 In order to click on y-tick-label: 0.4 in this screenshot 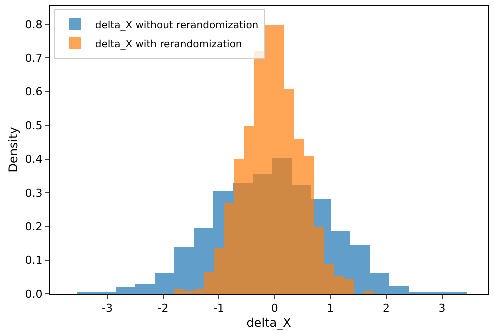, I will do `click(34, 159)`.